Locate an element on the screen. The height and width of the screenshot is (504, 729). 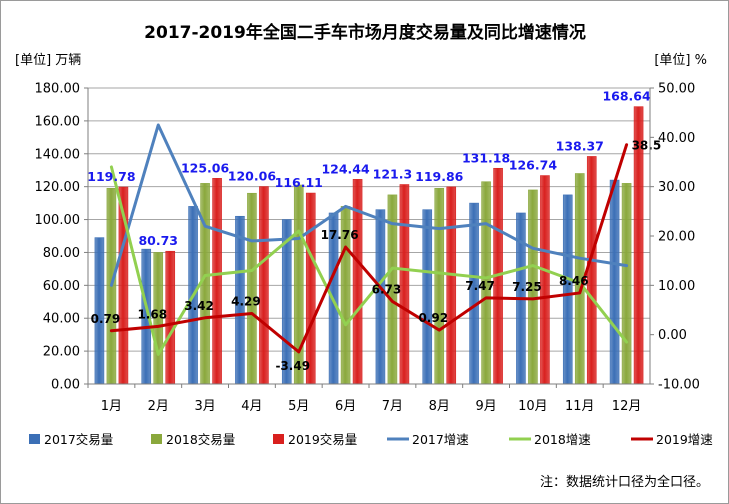
x-tick-label: 7月 is located at coordinates (392, 406).